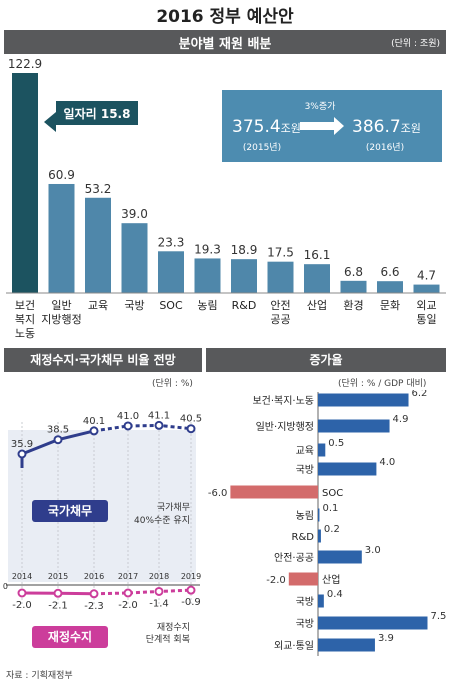 The image size is (450, 690). I want to click on allocation-value-label: 53.2, so click(98, 189).